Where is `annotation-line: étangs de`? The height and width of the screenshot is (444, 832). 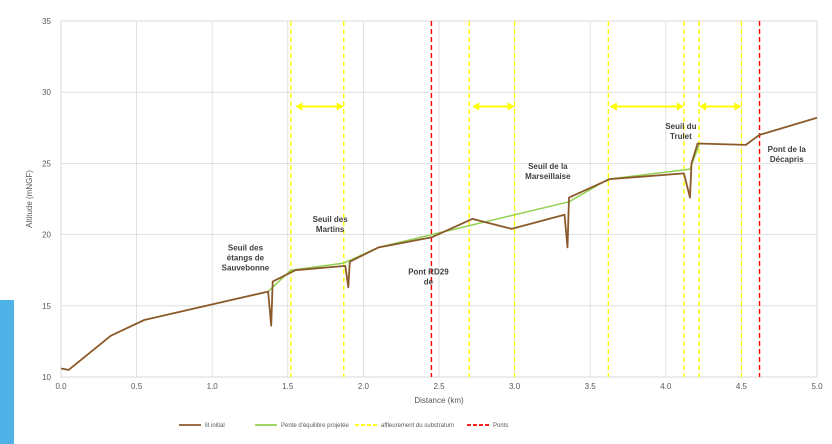 annotation-line: étangs de is located at coordinates (246, 257).